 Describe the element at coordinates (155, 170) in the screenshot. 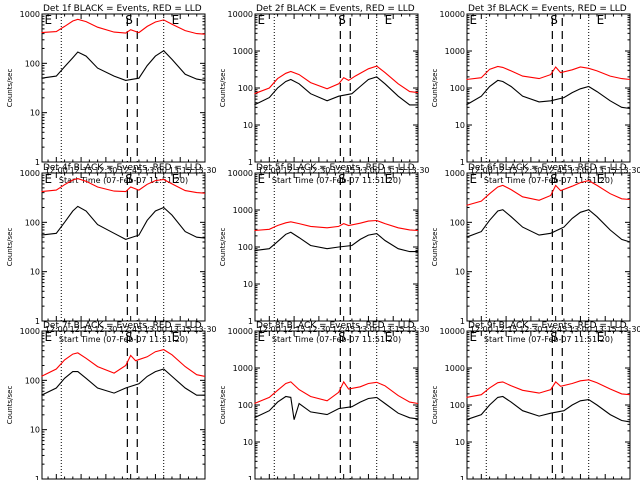

I see `x-tick-label: 13:00` at that location.